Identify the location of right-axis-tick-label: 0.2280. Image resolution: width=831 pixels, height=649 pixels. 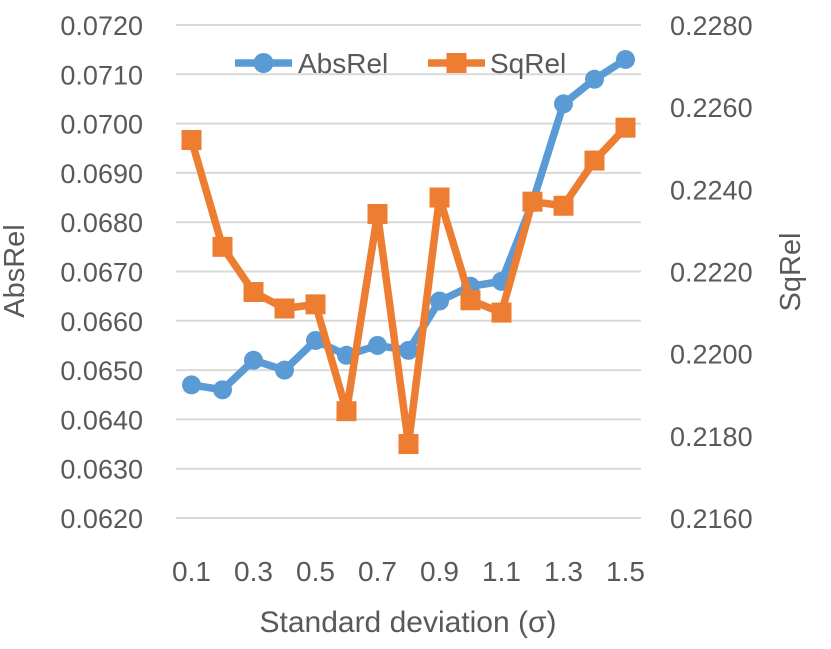
(711, 26).